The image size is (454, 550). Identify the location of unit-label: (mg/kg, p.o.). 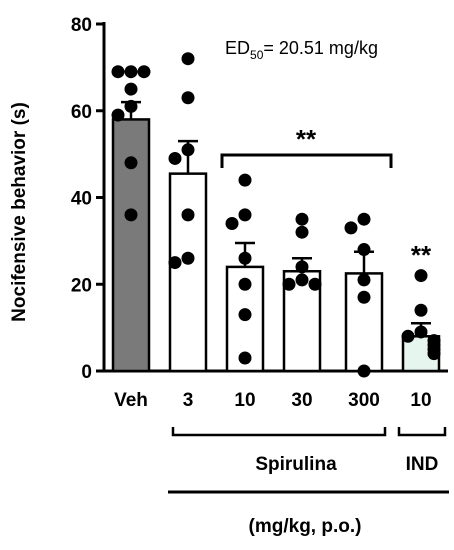
(305, 526).